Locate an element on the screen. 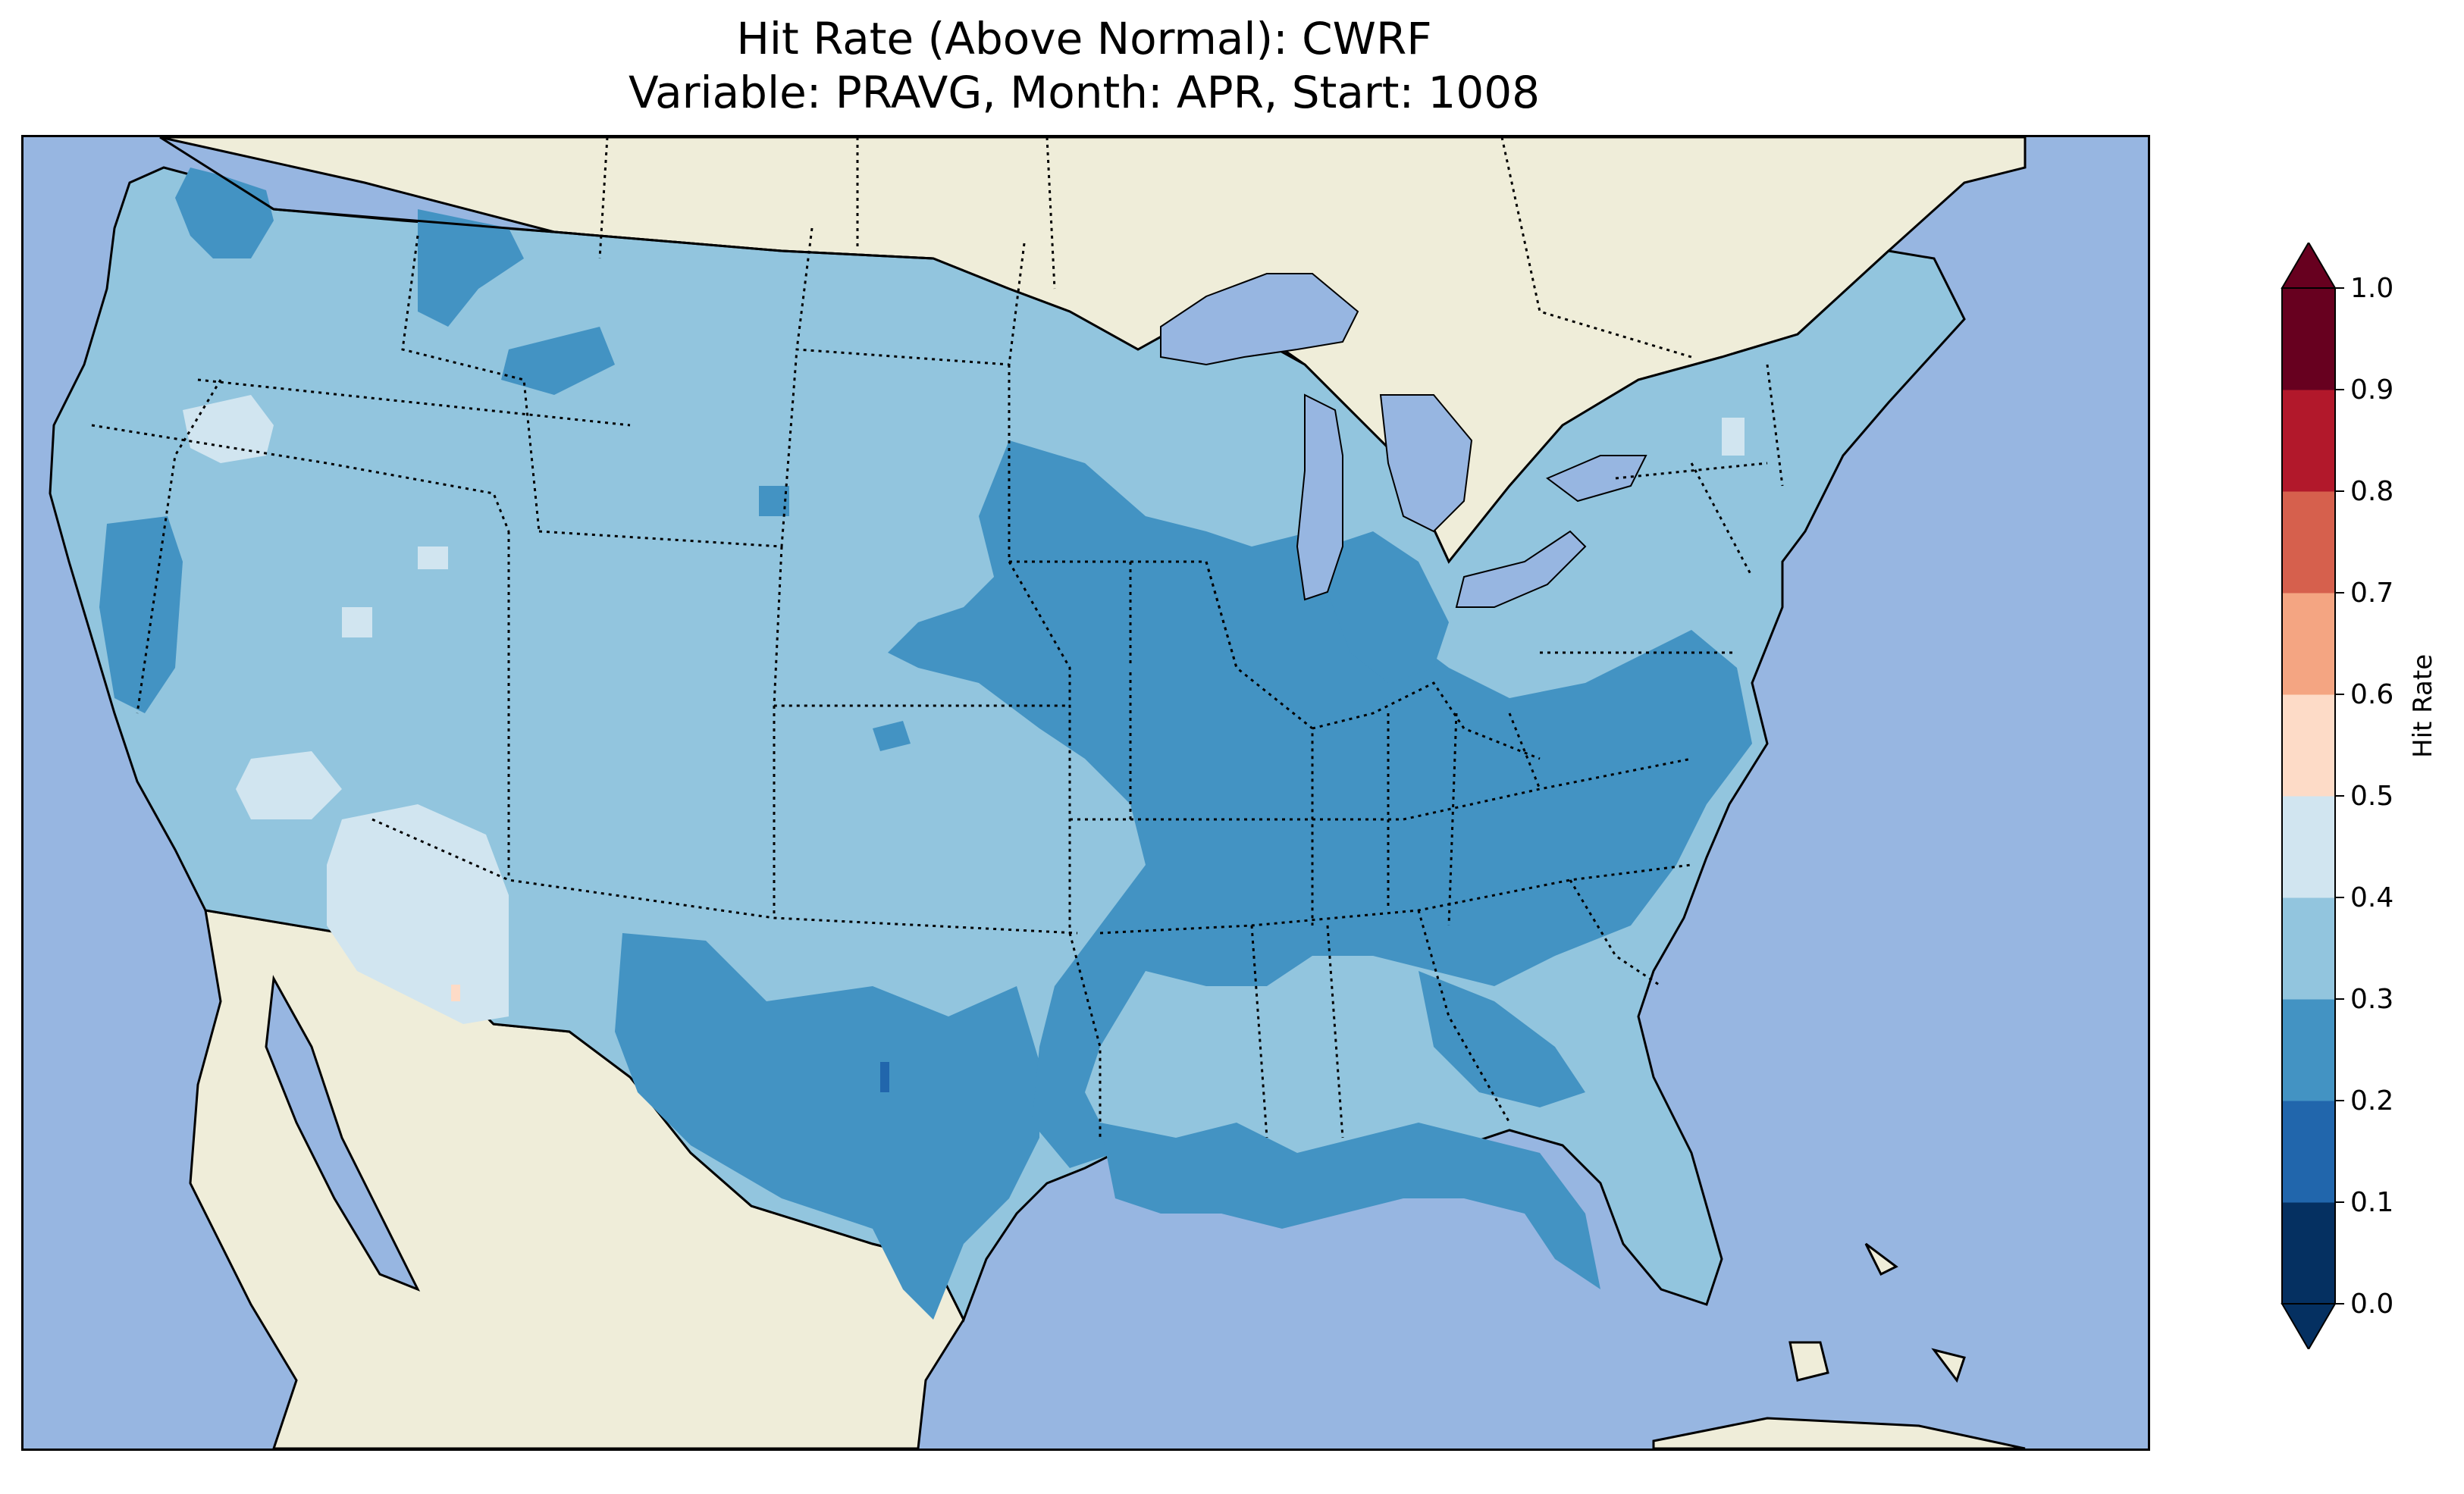 The height and width of the screenshot is (1494, 2464). great-lakes is located at coordinates (1404, 440).